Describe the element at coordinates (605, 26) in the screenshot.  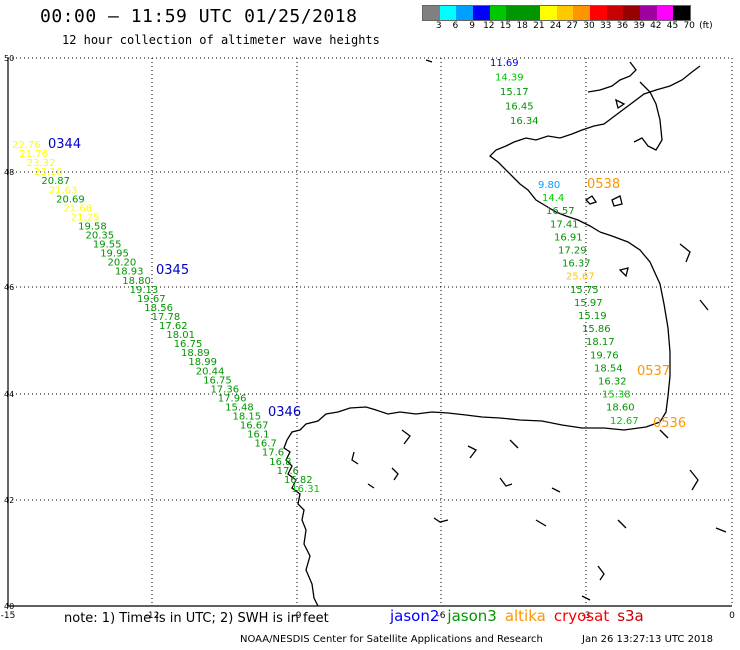
I see `color-scale-label: 33` at that location.